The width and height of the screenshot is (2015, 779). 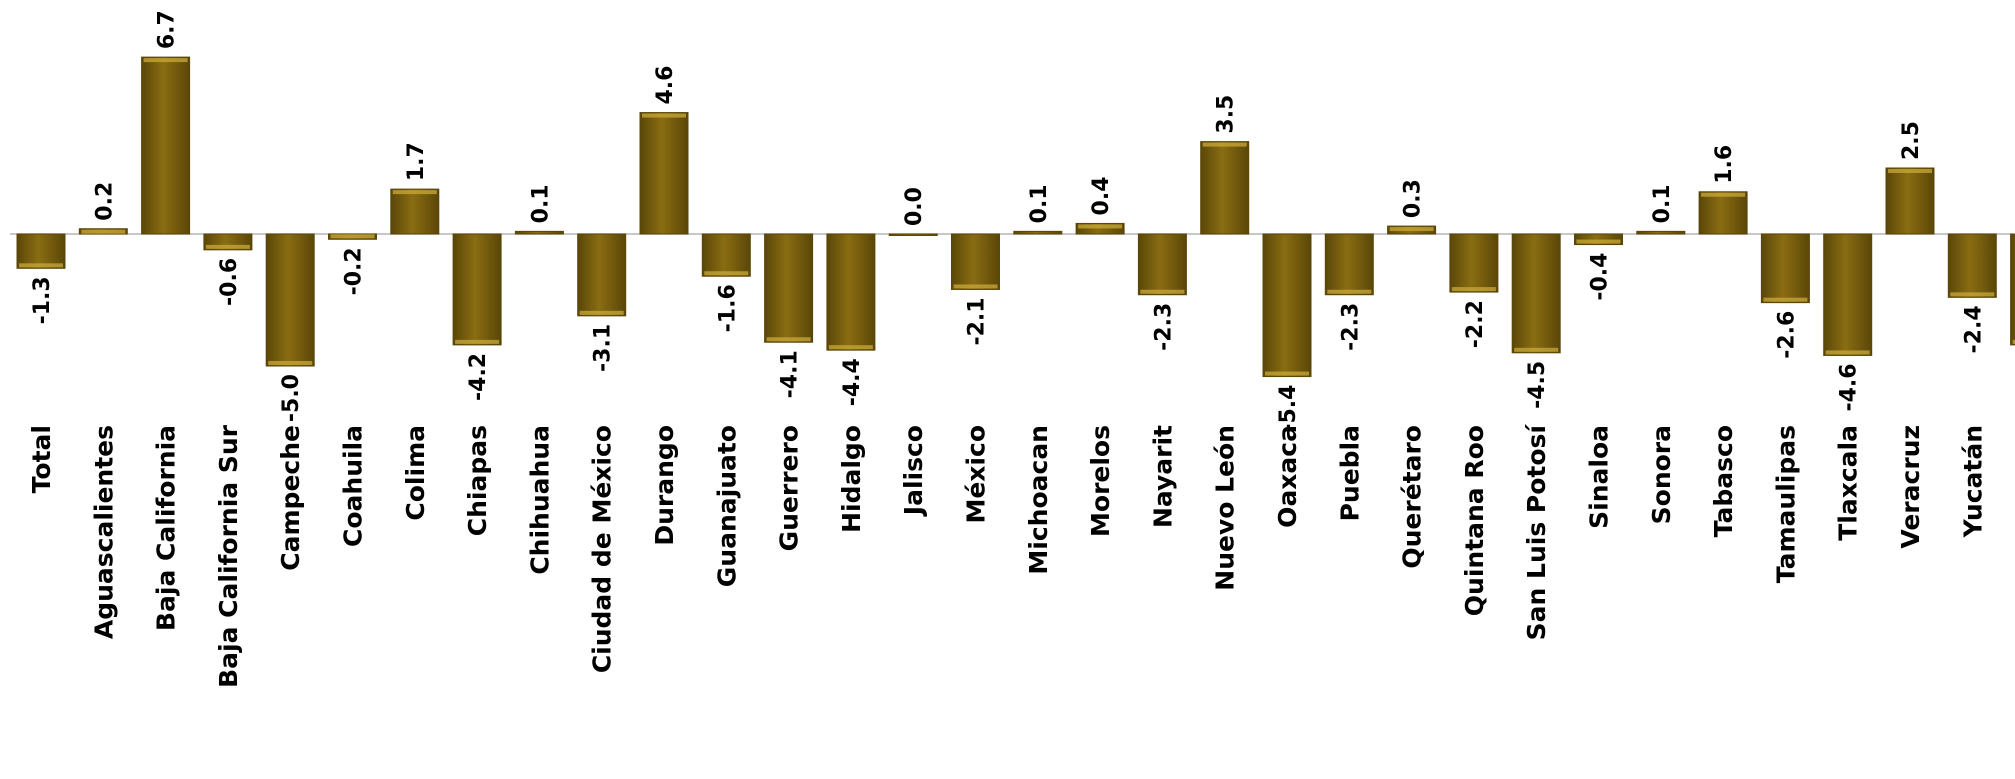 What do you see at coordinates (1661, 474) in the screenshot?
I see `category-tick-label: Sonora` at bounding box center [1661, 474].